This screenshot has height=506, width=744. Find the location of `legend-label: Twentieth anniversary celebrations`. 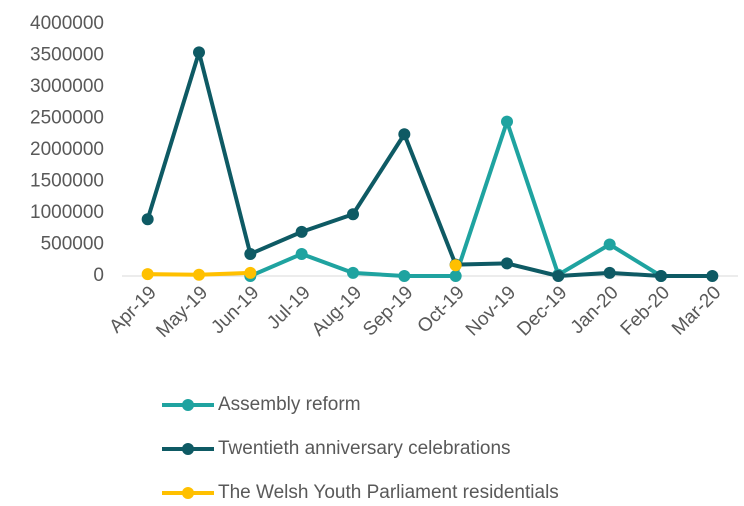

legend-label: Twentieth anniversary celebrations is located at coordinates (364, 448).